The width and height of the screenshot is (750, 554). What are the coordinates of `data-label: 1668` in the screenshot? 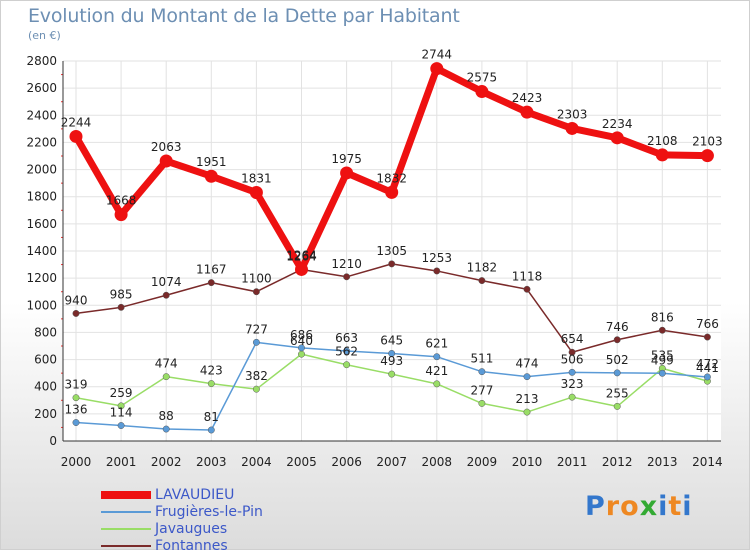 It's located at (121, 201).